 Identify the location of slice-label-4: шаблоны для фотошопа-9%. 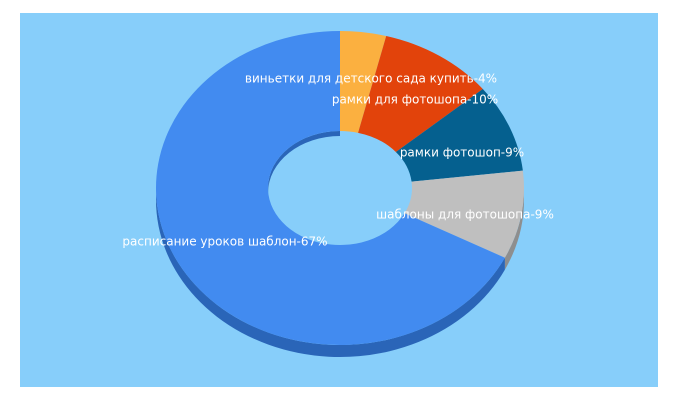
(465, 215).